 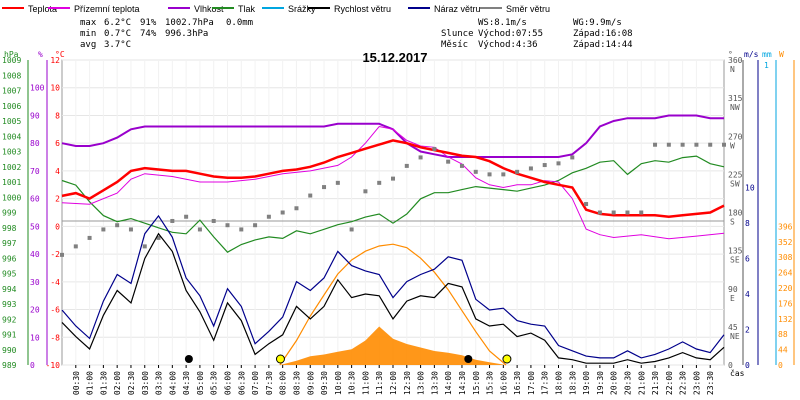 What do you see at coordinates (296, 383) in the screenshot?
I see `x-tick-label: 08:30` at bounding box center [296, 383].